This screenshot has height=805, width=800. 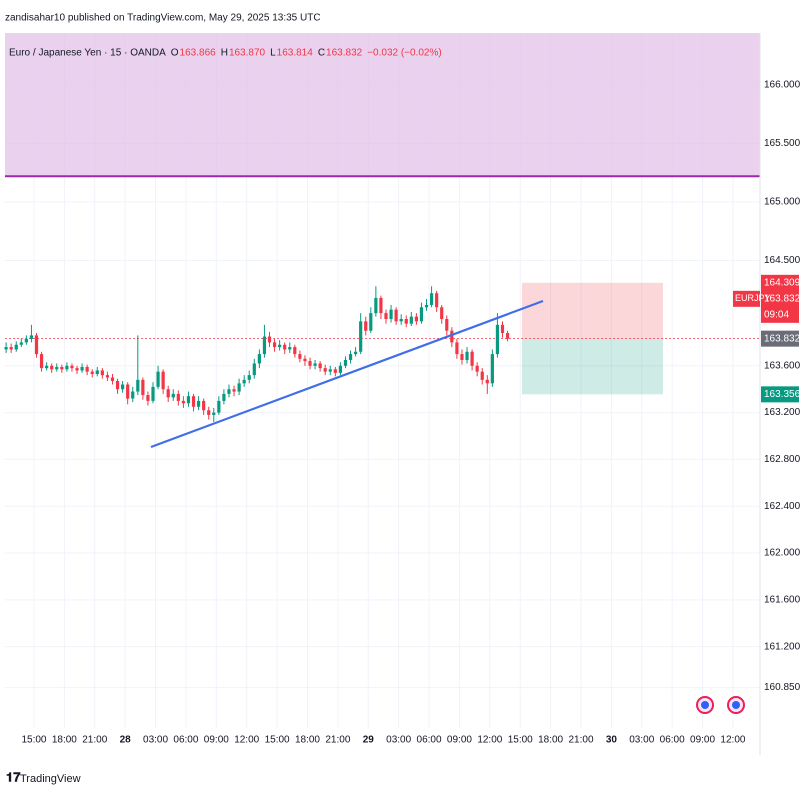 I want to click on target-label-bg, so click(x=780, y=394).